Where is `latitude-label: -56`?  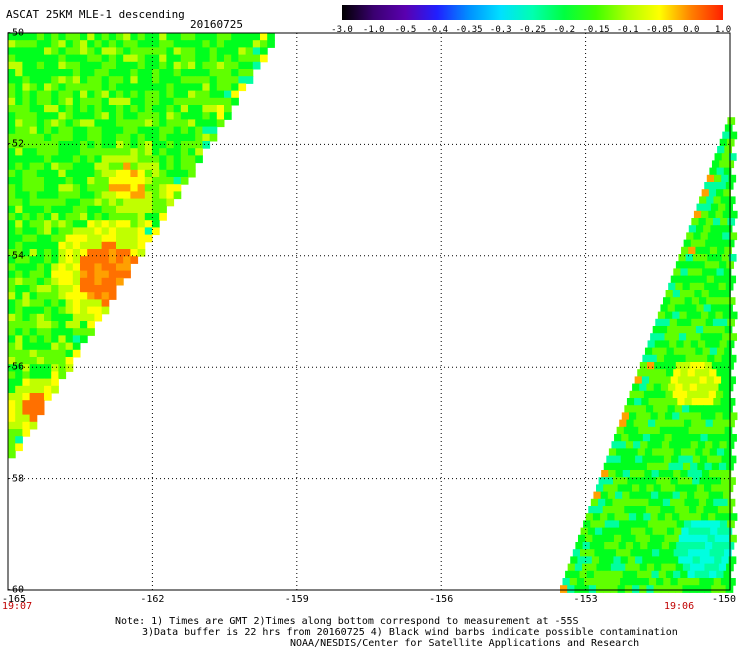 latitude-label: -56 is located at coordinates (15, 367).